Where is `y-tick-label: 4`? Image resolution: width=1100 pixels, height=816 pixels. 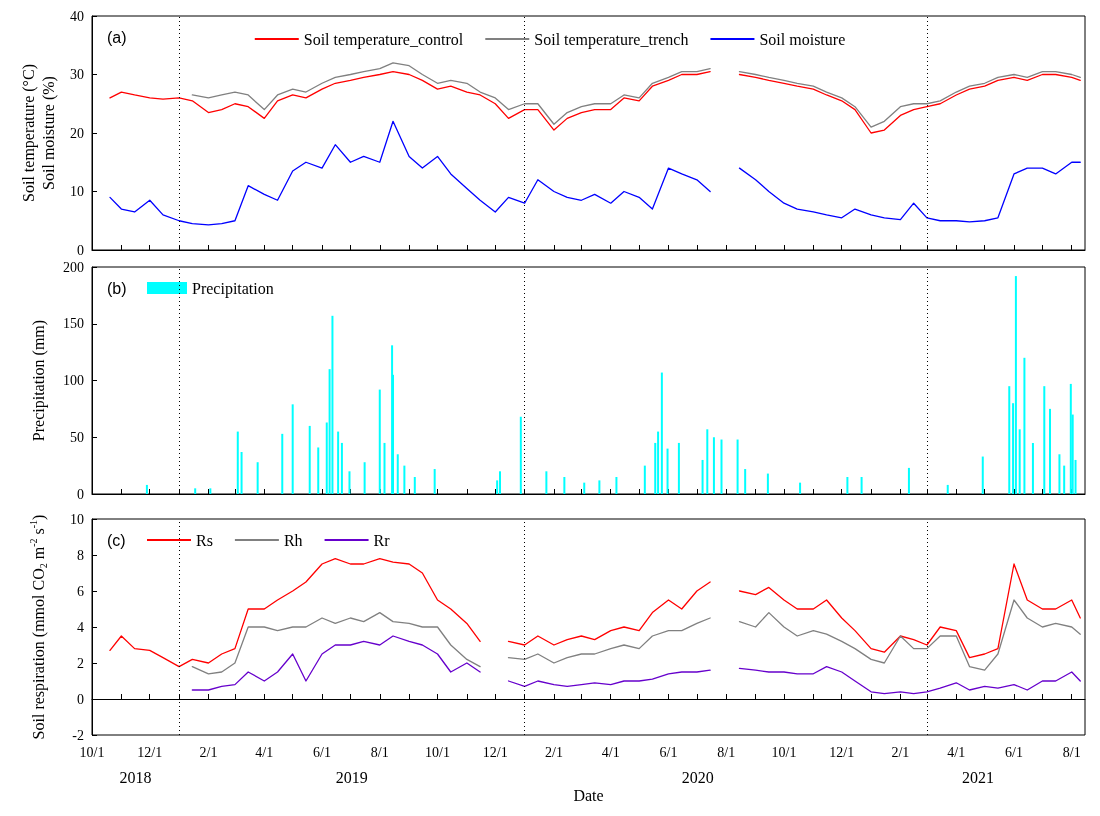
y-tick-label: 4 is located at coordinates (80, 627).